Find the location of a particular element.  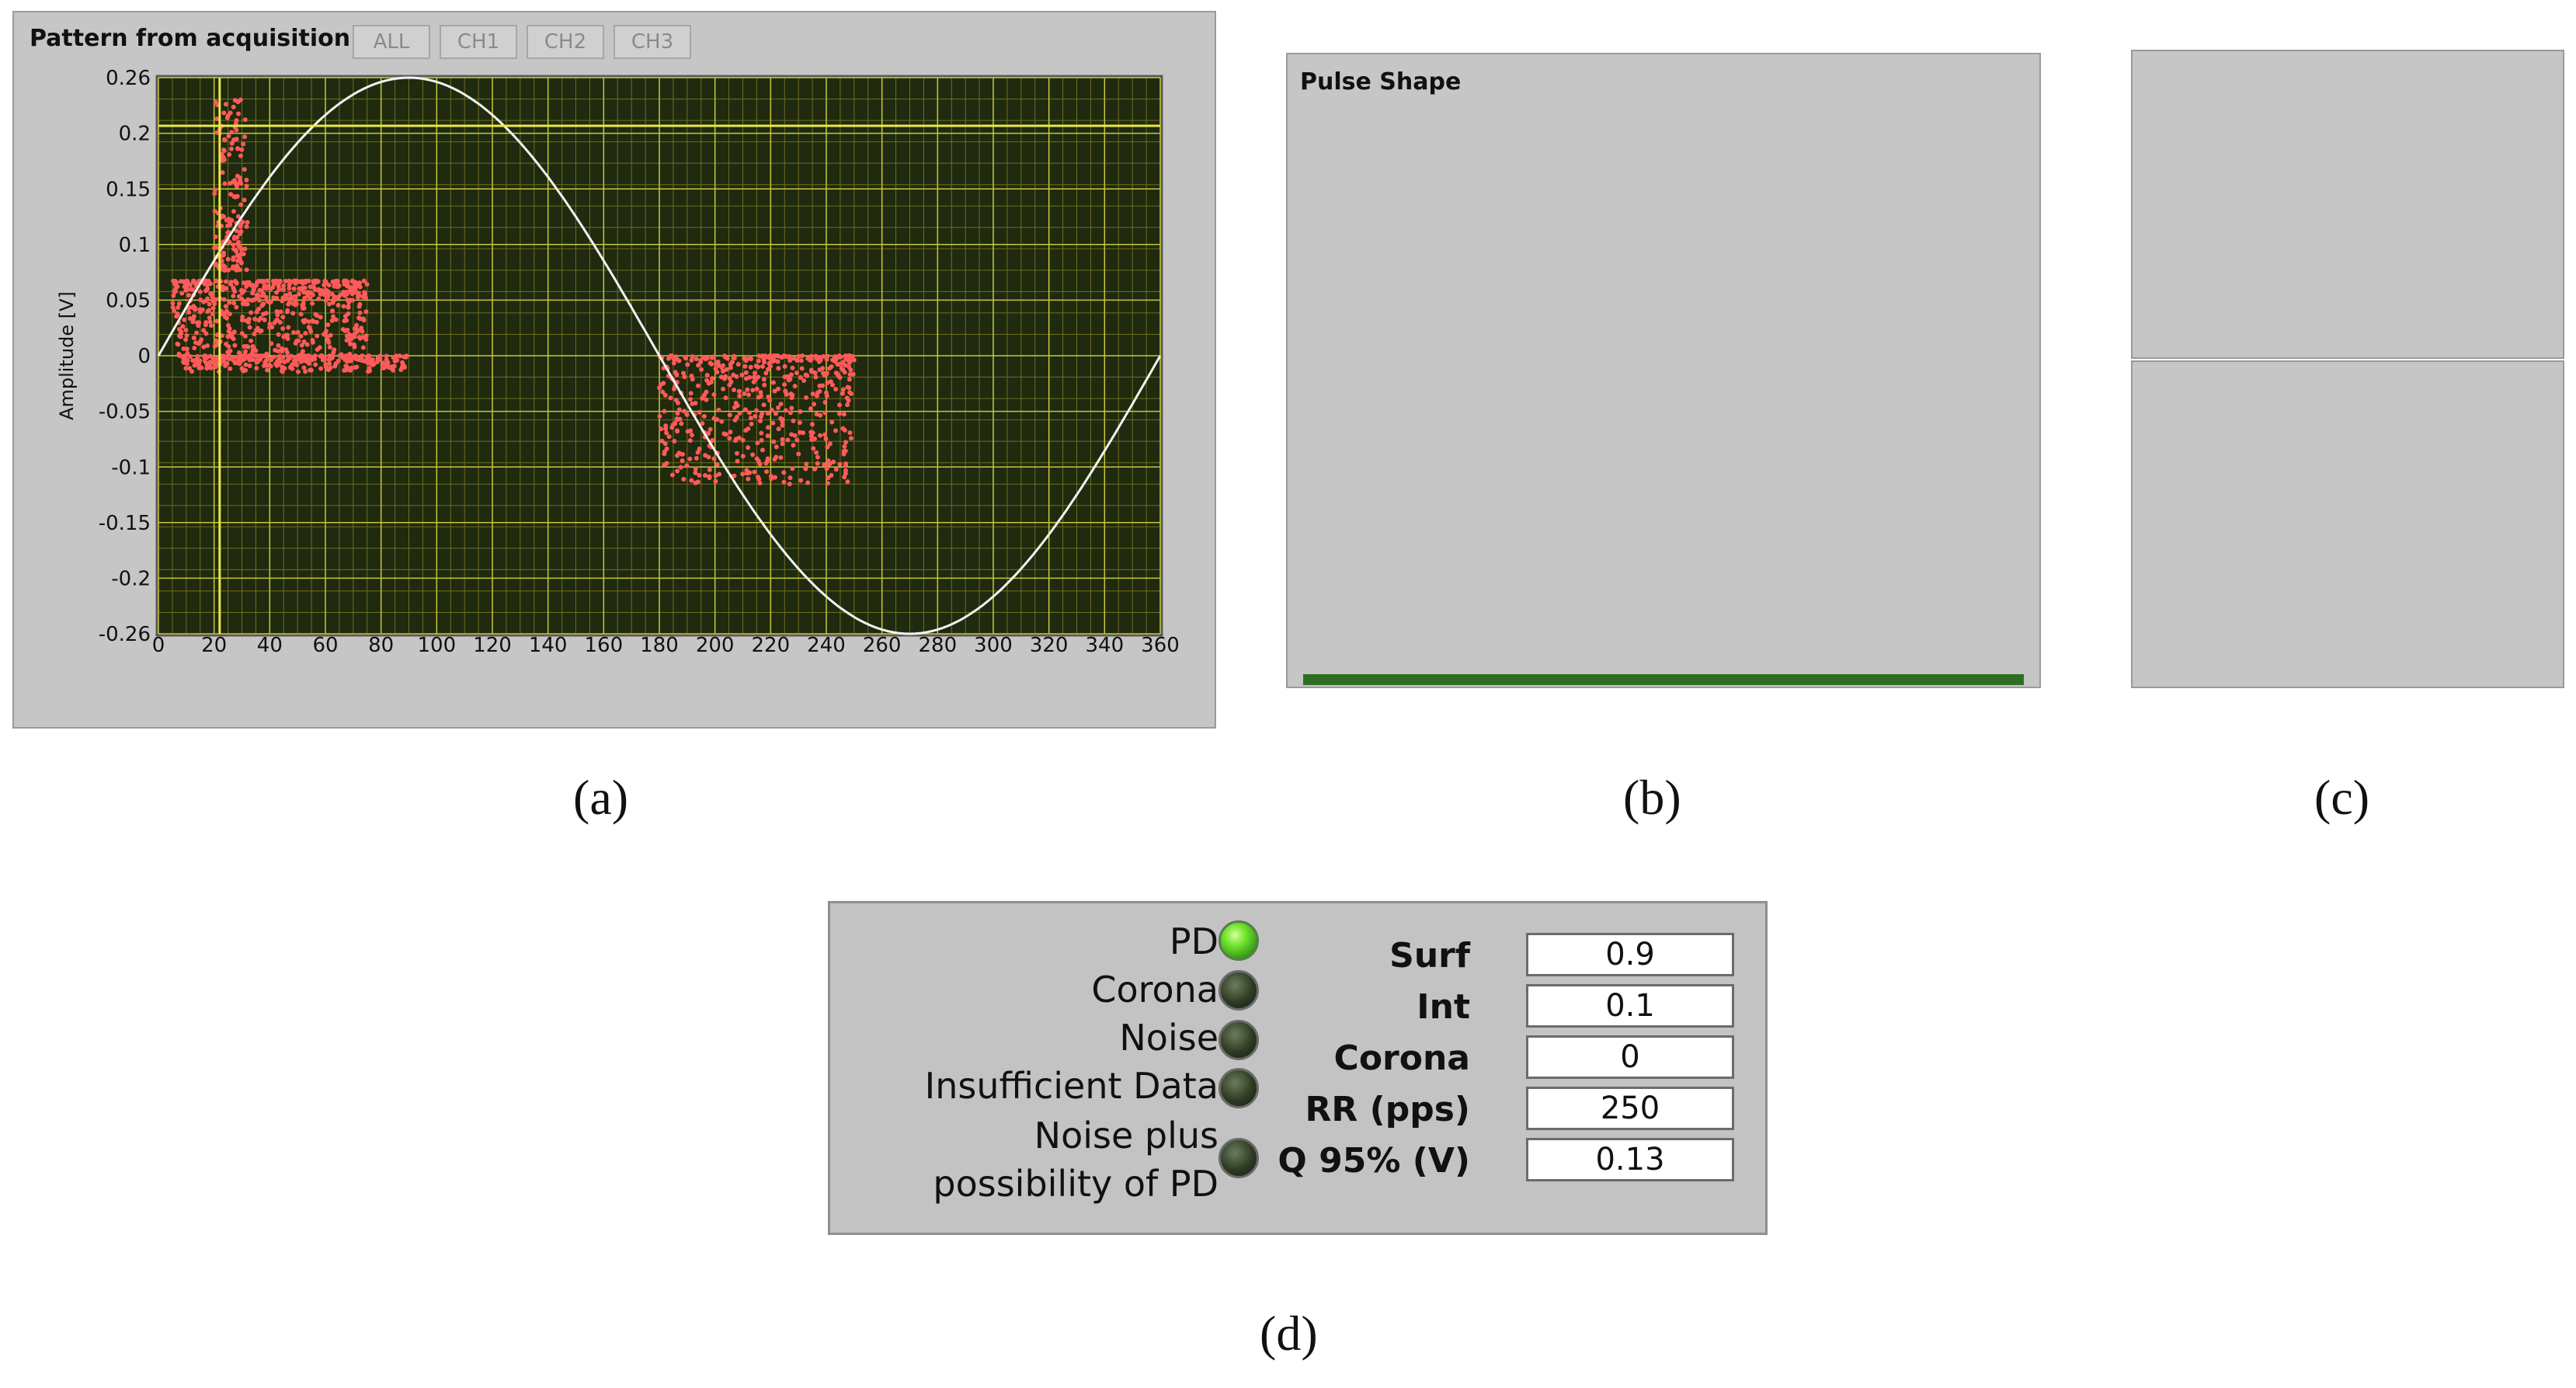

ch3-button: CH3 is located at coordinates (652, 42).